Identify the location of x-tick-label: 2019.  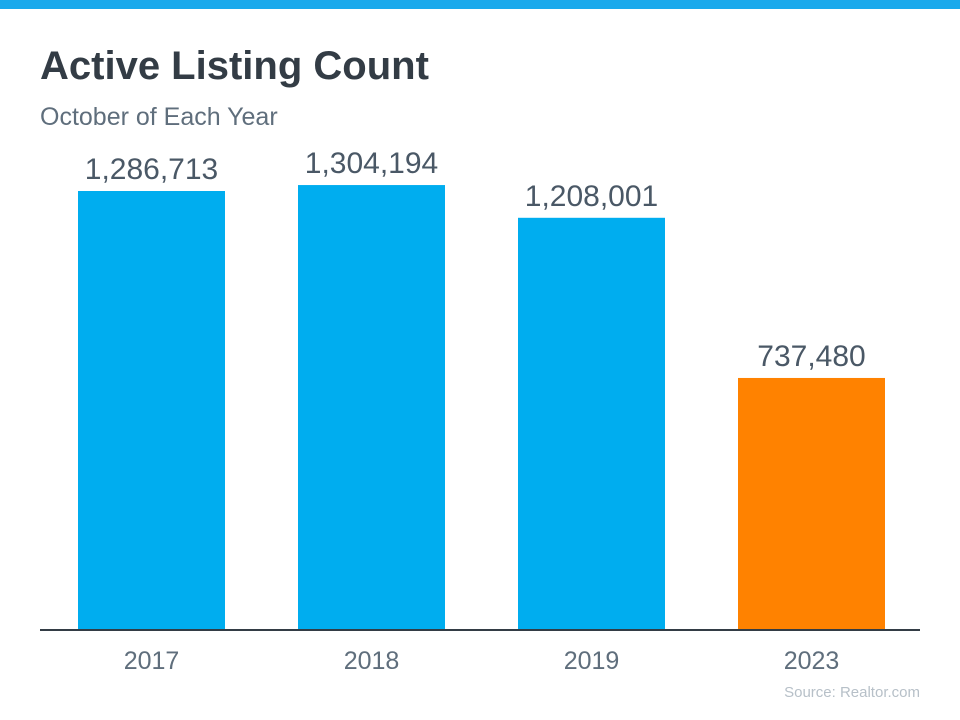
(592, 661).